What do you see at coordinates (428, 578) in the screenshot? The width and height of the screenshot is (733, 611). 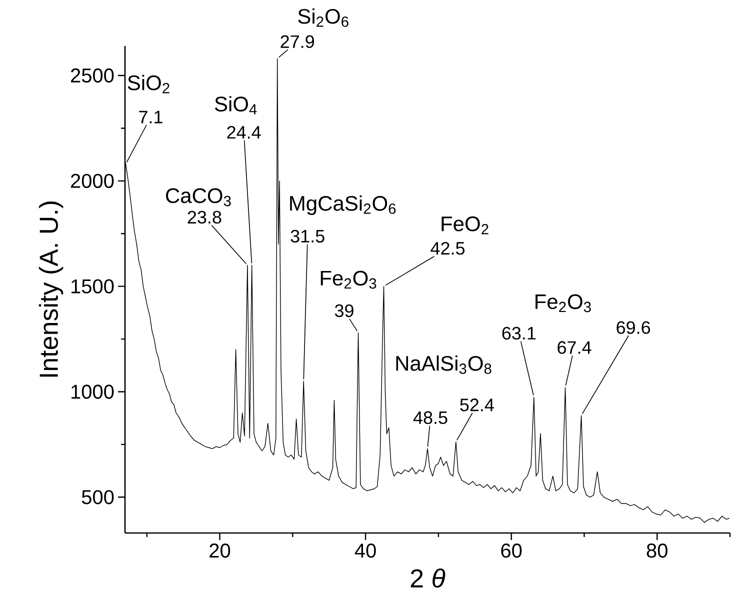 I see `x-axis-title: 2 θ` at bounding box center [428, 578].